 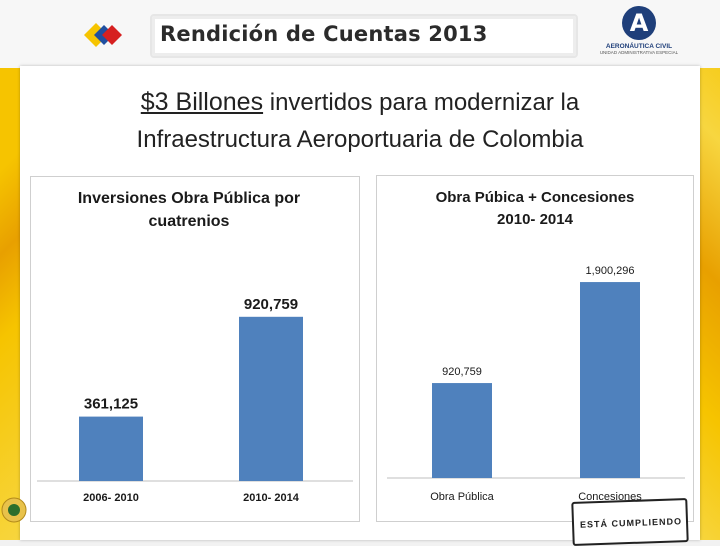 What do you see at coordinates (324, 34) in the screenshot?
I see `page-title: Rendición de Cuentas 2013` at bounding box center [324, 34].